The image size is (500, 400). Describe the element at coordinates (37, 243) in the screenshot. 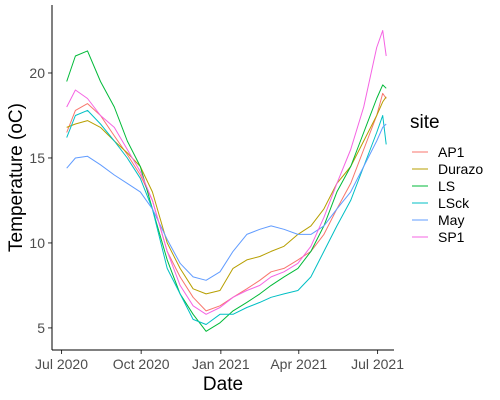

I see `y-tick-label: 10` at that location.